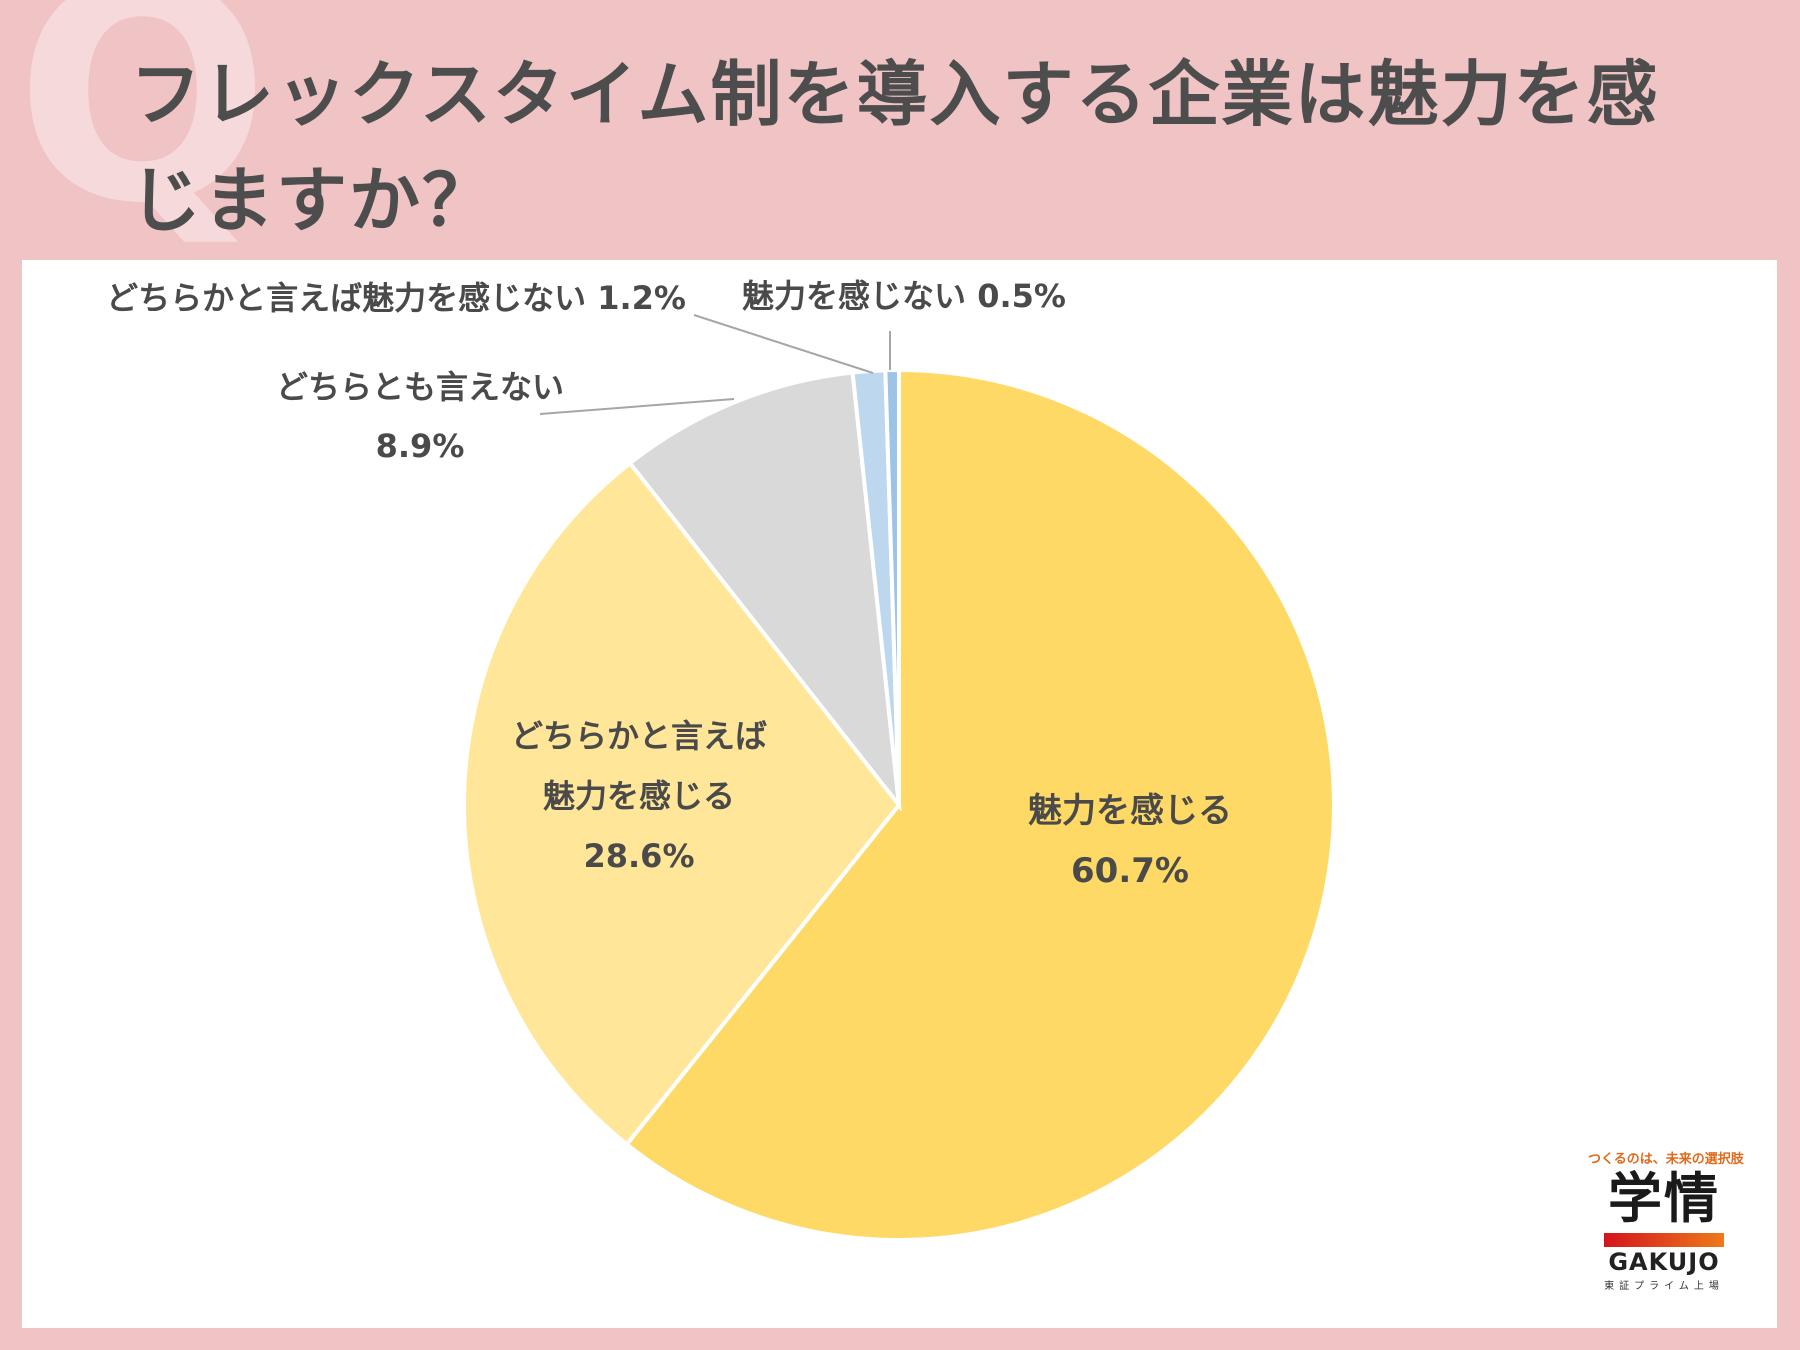  What do you see at coordinates (396, 298) in the screenshot?
I see `data-label-4: どちらかと言えば魅力を感じない 1.2%` at bounding box center [396, 298].